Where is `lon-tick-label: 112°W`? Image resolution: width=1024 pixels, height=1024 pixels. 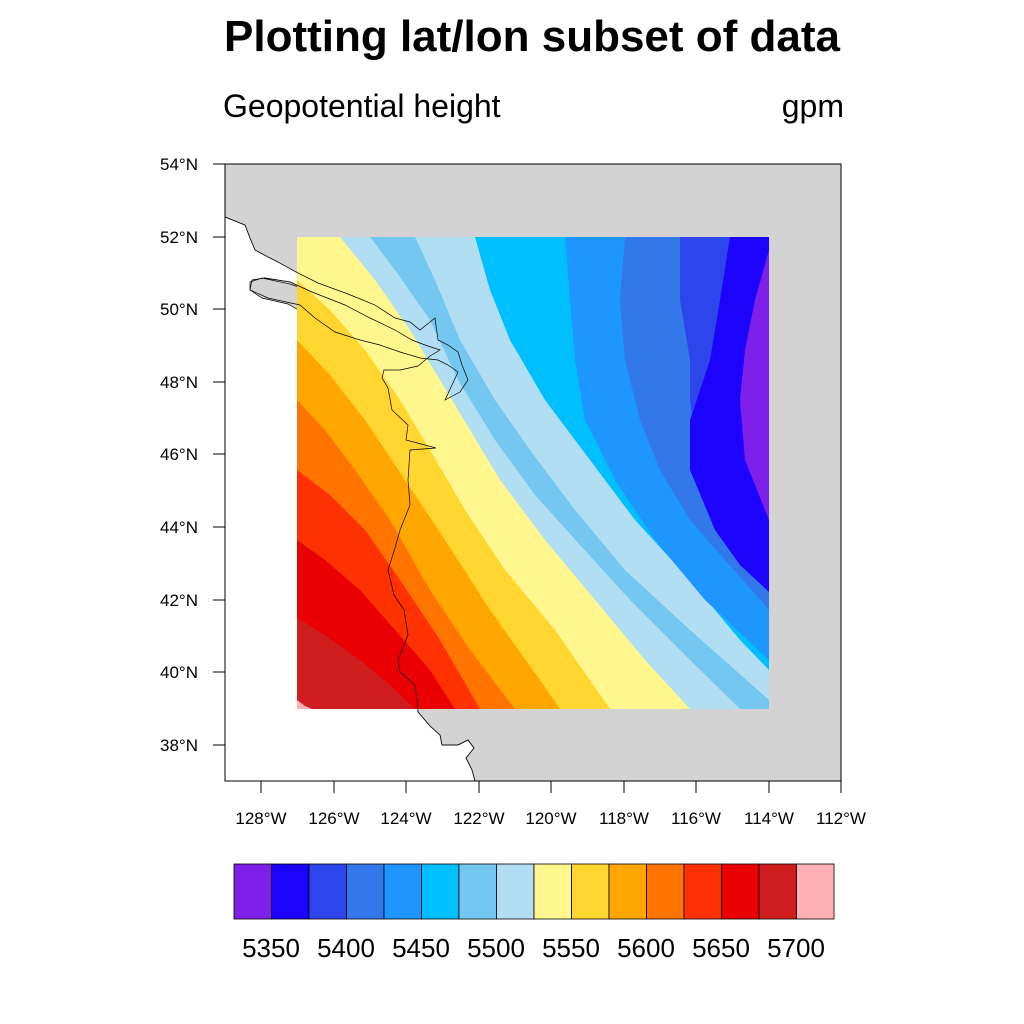 lon-tick-label: 112°W is located at coordinates (841, 818).